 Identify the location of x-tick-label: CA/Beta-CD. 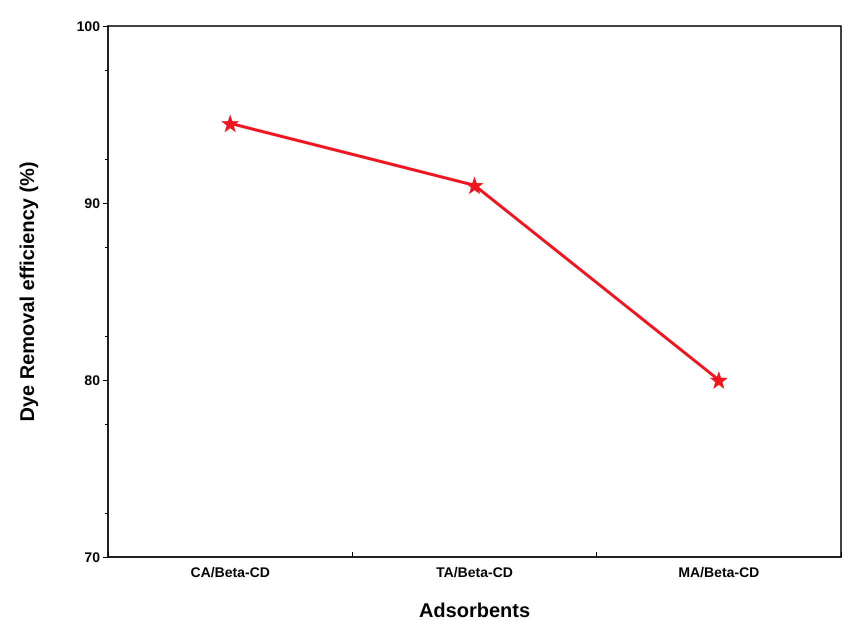
(230, 572).